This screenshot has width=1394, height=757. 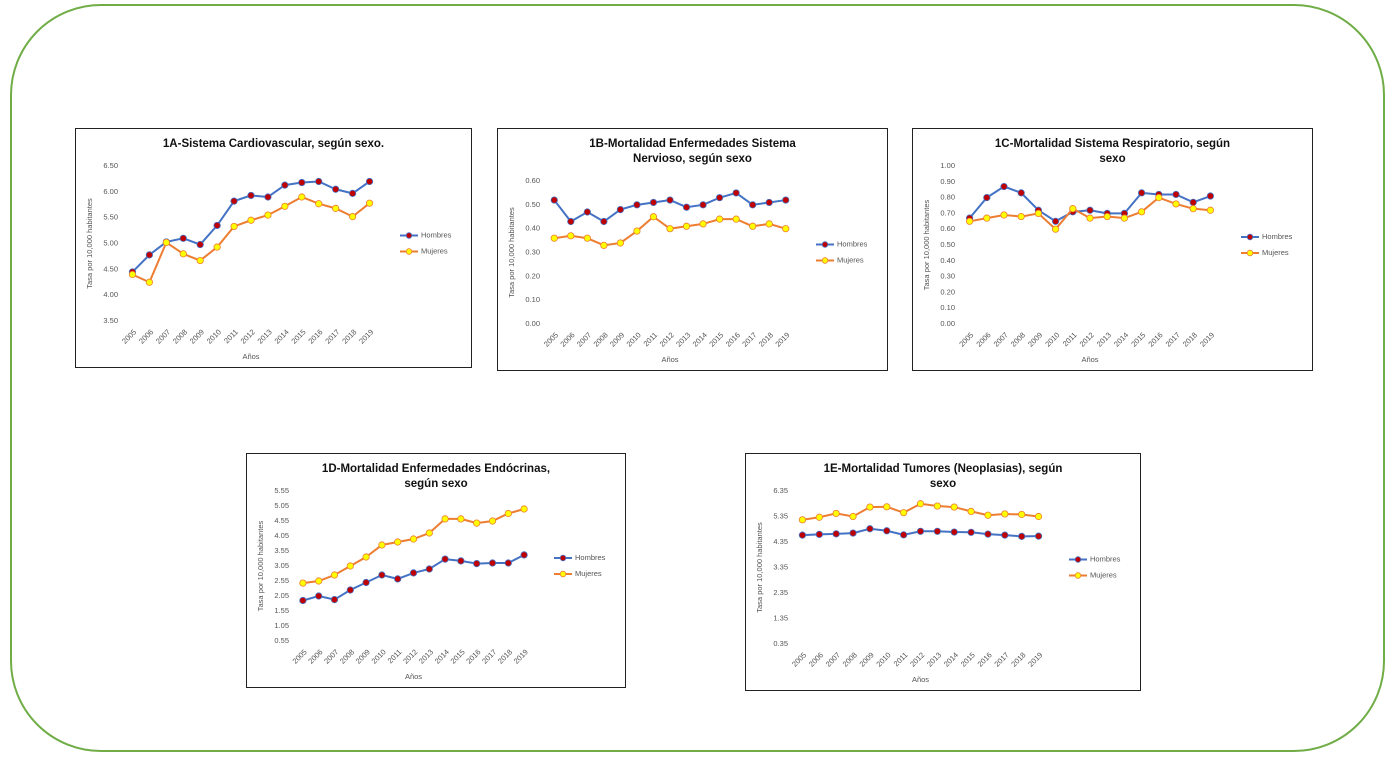 I want to click on legend-label: Hombres, so click(x=852, y=243).